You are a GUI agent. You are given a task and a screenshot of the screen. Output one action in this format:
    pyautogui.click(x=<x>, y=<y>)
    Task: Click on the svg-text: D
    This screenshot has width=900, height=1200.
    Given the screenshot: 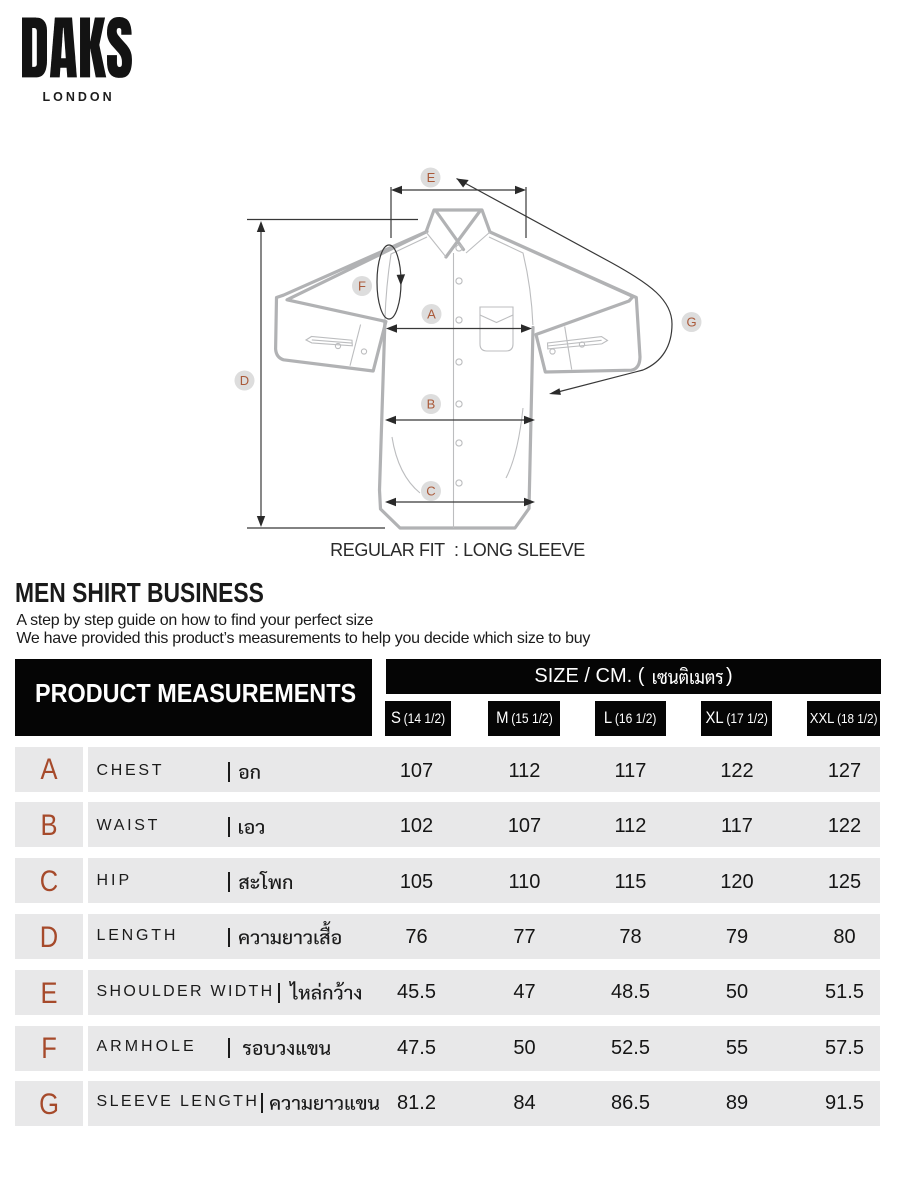 What is the action you would take?
    pyautogui.click(x=244, y=380)
    